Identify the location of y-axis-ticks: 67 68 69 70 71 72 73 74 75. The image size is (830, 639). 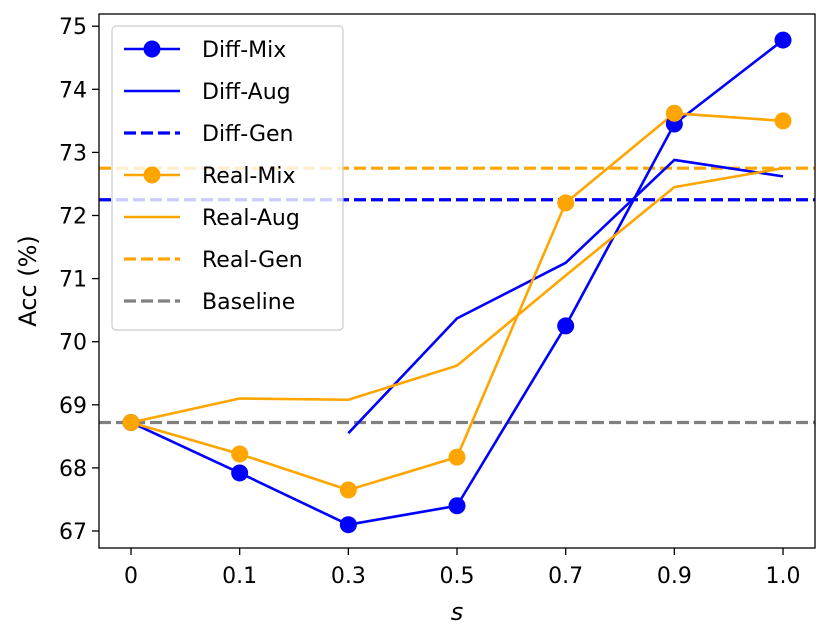
(79, 280).